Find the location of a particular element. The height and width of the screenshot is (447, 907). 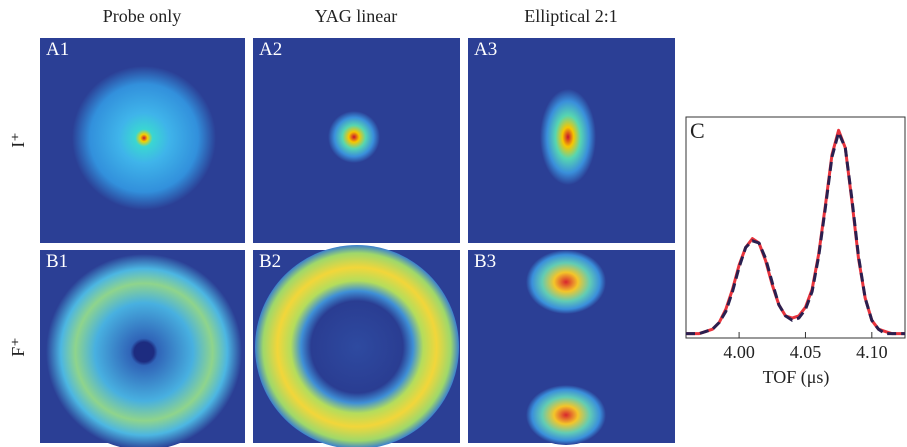

column-title: Probe only is located at coordinates (142, 16).